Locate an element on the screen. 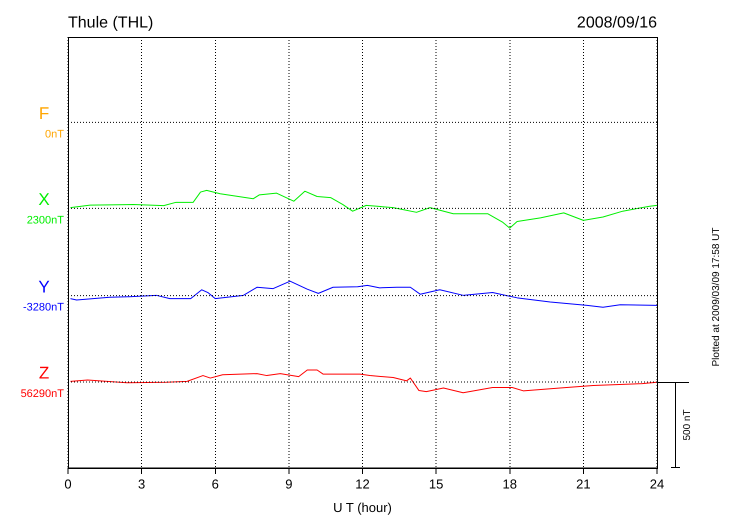  x-tick-label: 6 is located at coordinates (215, 484).